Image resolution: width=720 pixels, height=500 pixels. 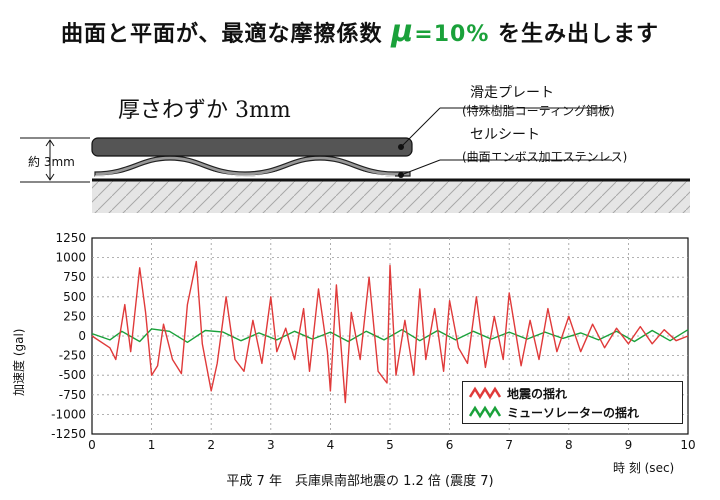 I want to click on mu-symbol: μ, so click(x=403, y=31).